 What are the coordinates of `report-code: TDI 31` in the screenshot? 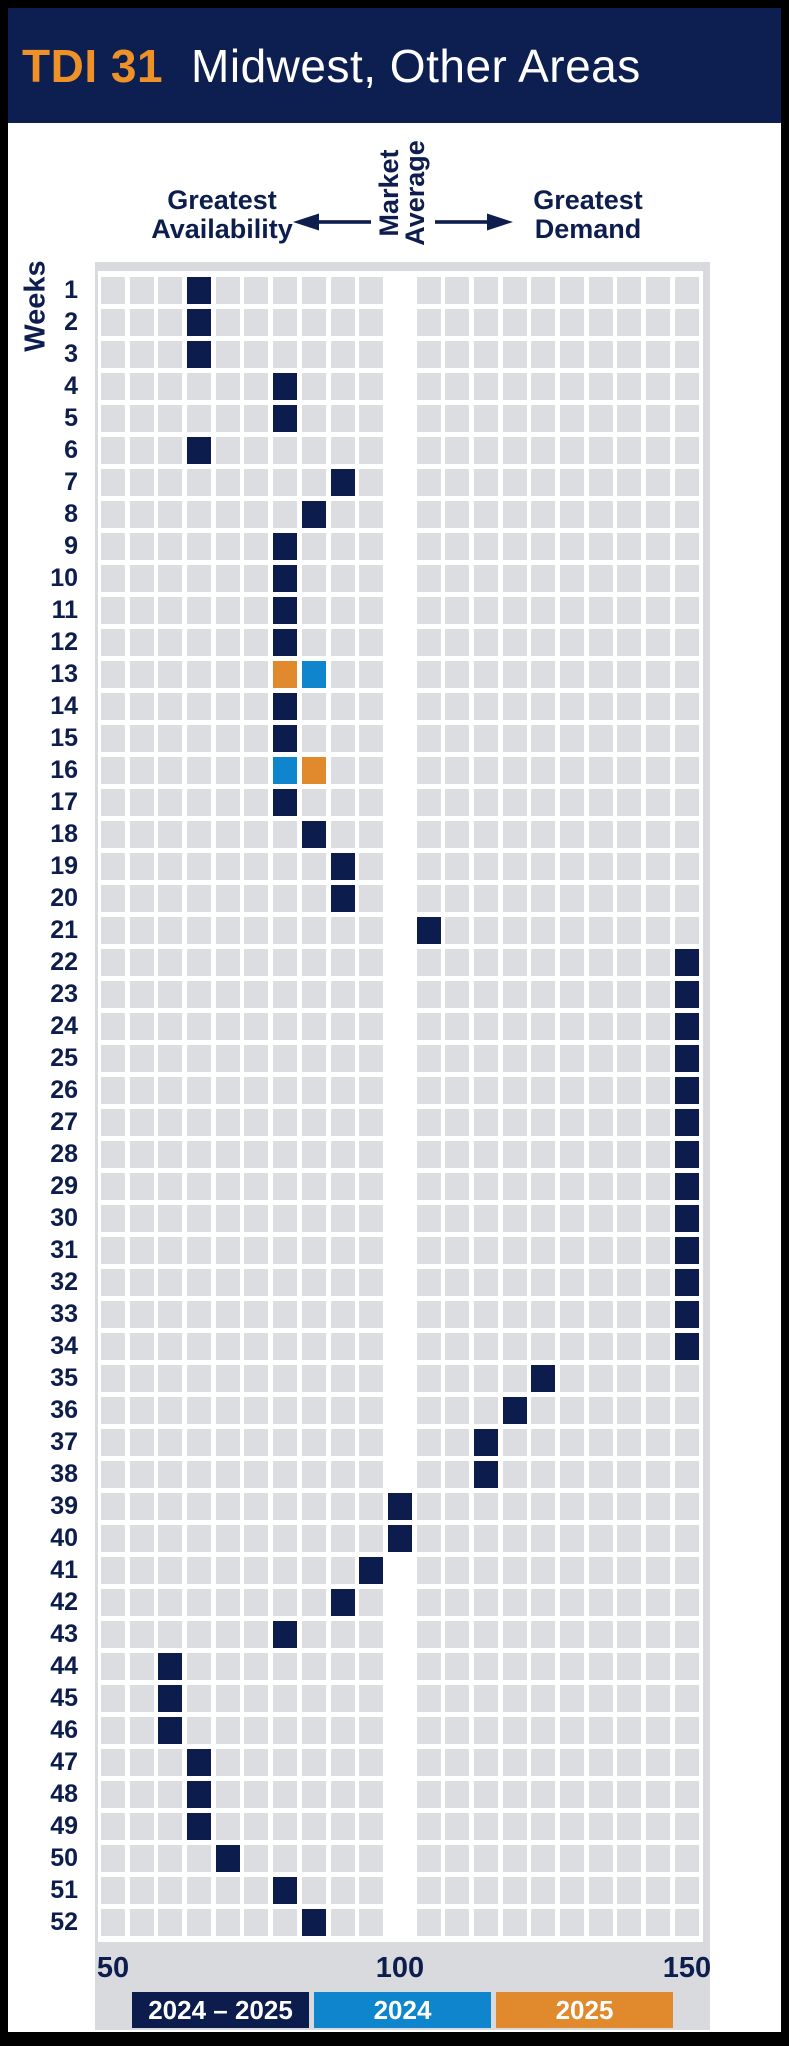 It's located at (93, 65).